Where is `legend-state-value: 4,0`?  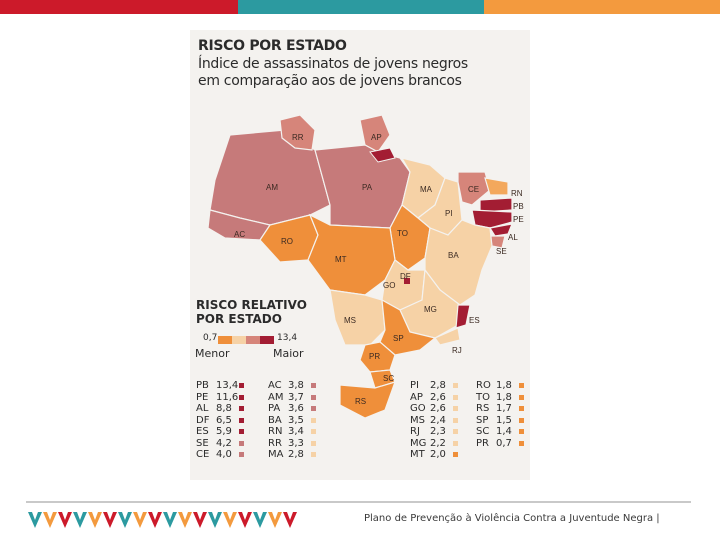
legend-state-value: 4,0 is located at coordinates (224, 455).